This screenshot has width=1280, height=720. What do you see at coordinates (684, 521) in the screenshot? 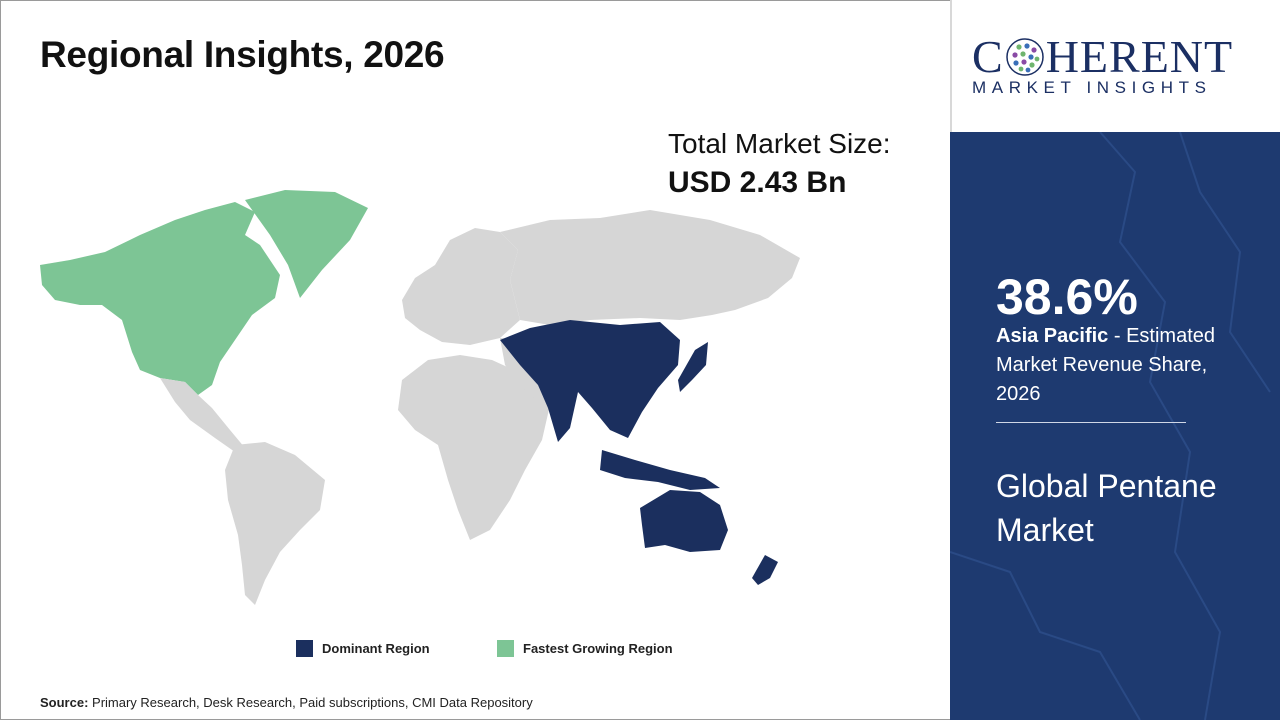
I see `region-australia` at bounding box center [684, 521].